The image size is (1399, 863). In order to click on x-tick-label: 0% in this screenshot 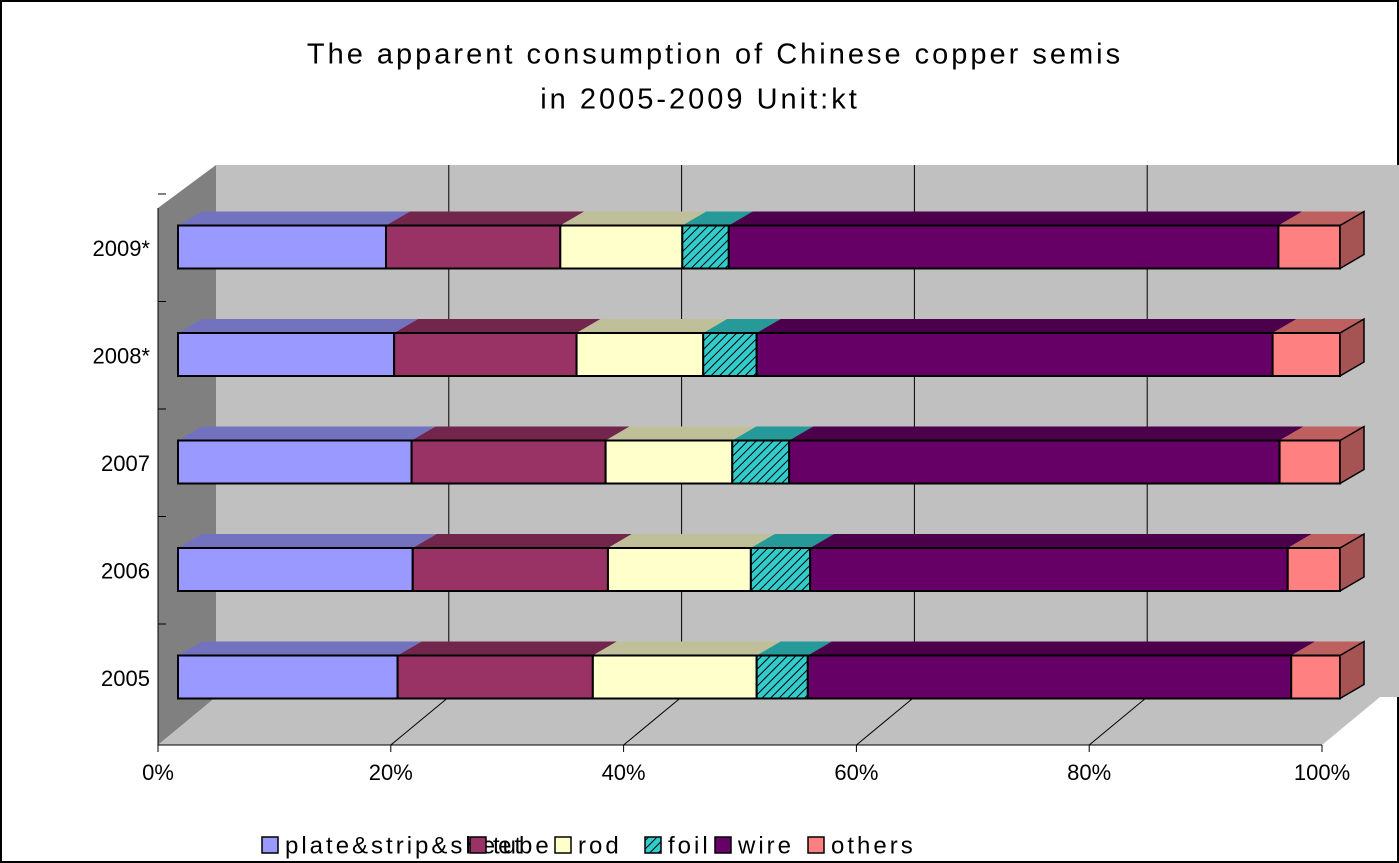, I will do `click(158, 772)`.